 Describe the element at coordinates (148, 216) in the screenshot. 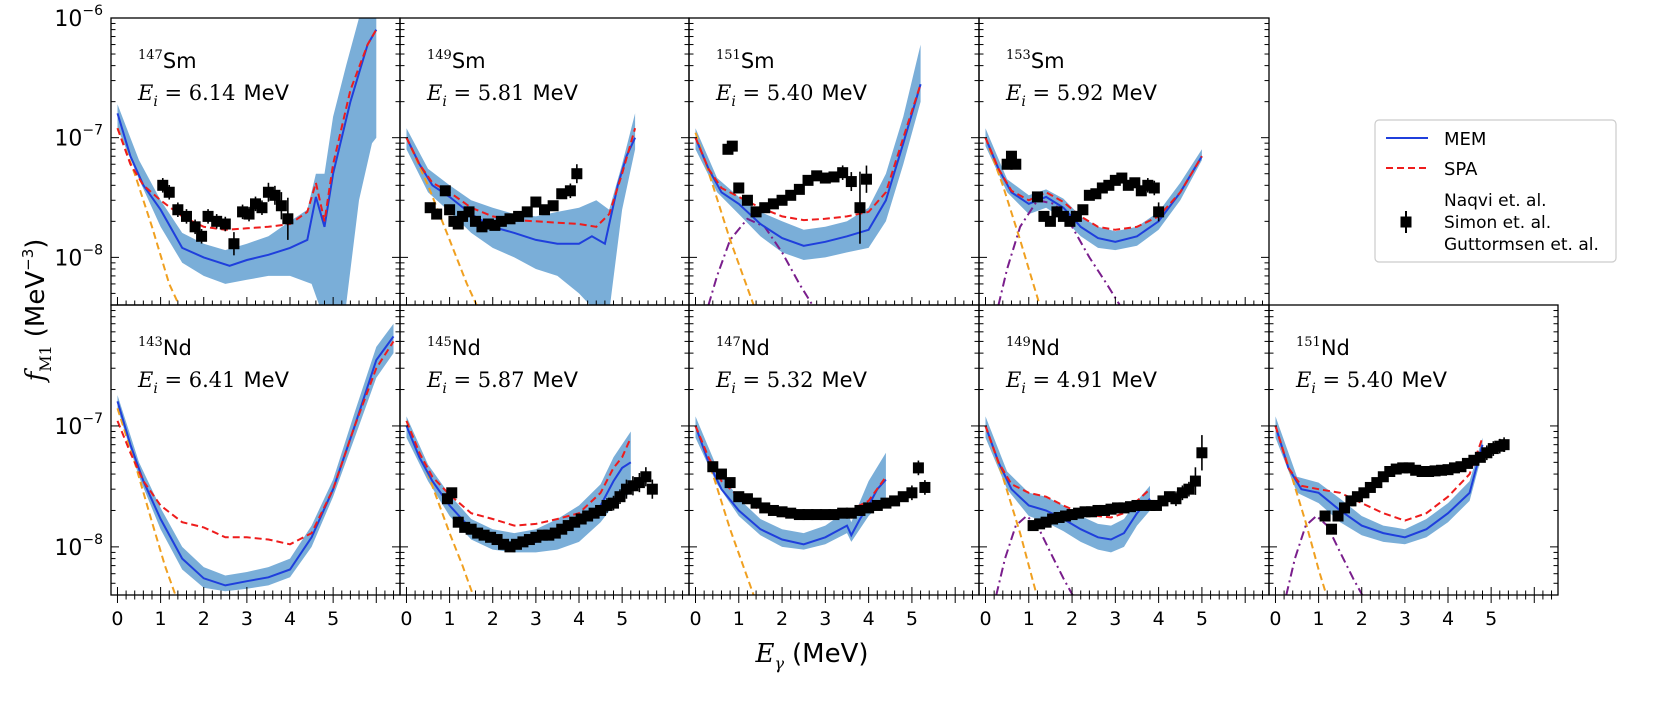

I see `panel-147sm-low-energy-fit-line` at that location.